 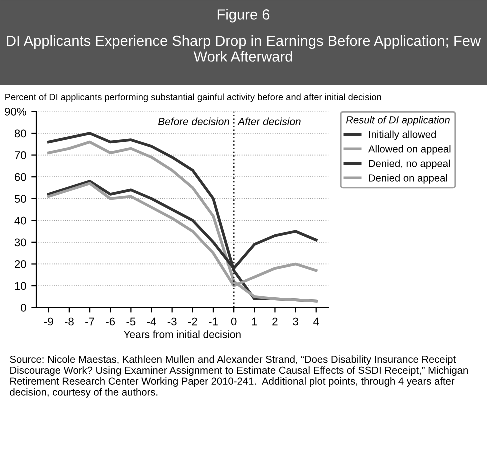 I want to click on annotation: After decision, so click(x=269, y=122).